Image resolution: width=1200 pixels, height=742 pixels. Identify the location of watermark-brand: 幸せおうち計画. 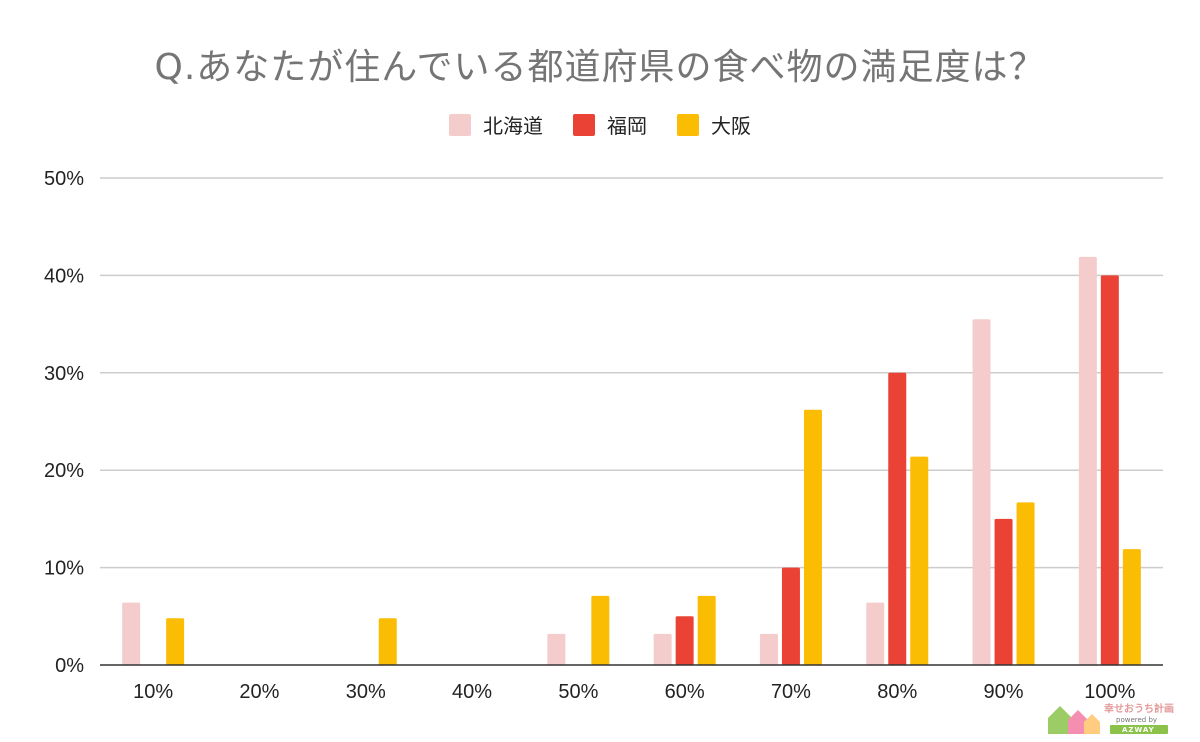
(1139, 708).